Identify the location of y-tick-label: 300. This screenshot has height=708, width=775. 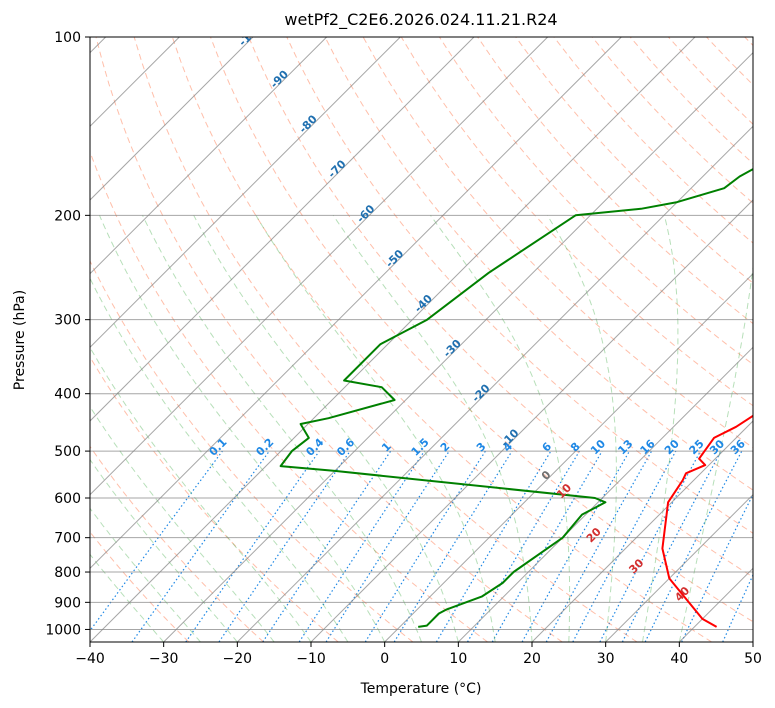
(67, 321).